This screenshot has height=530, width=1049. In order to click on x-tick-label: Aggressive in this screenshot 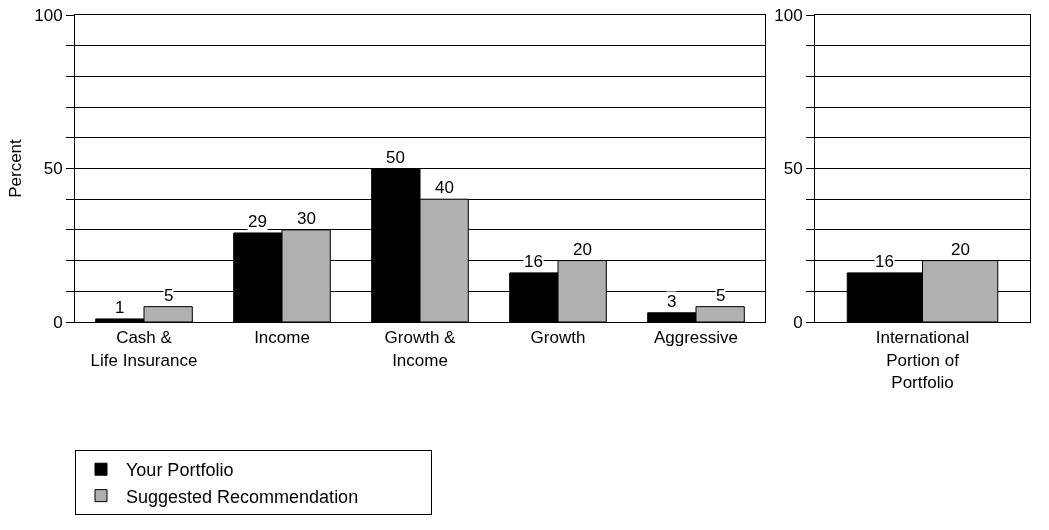, I will do `click(696, 338)`.